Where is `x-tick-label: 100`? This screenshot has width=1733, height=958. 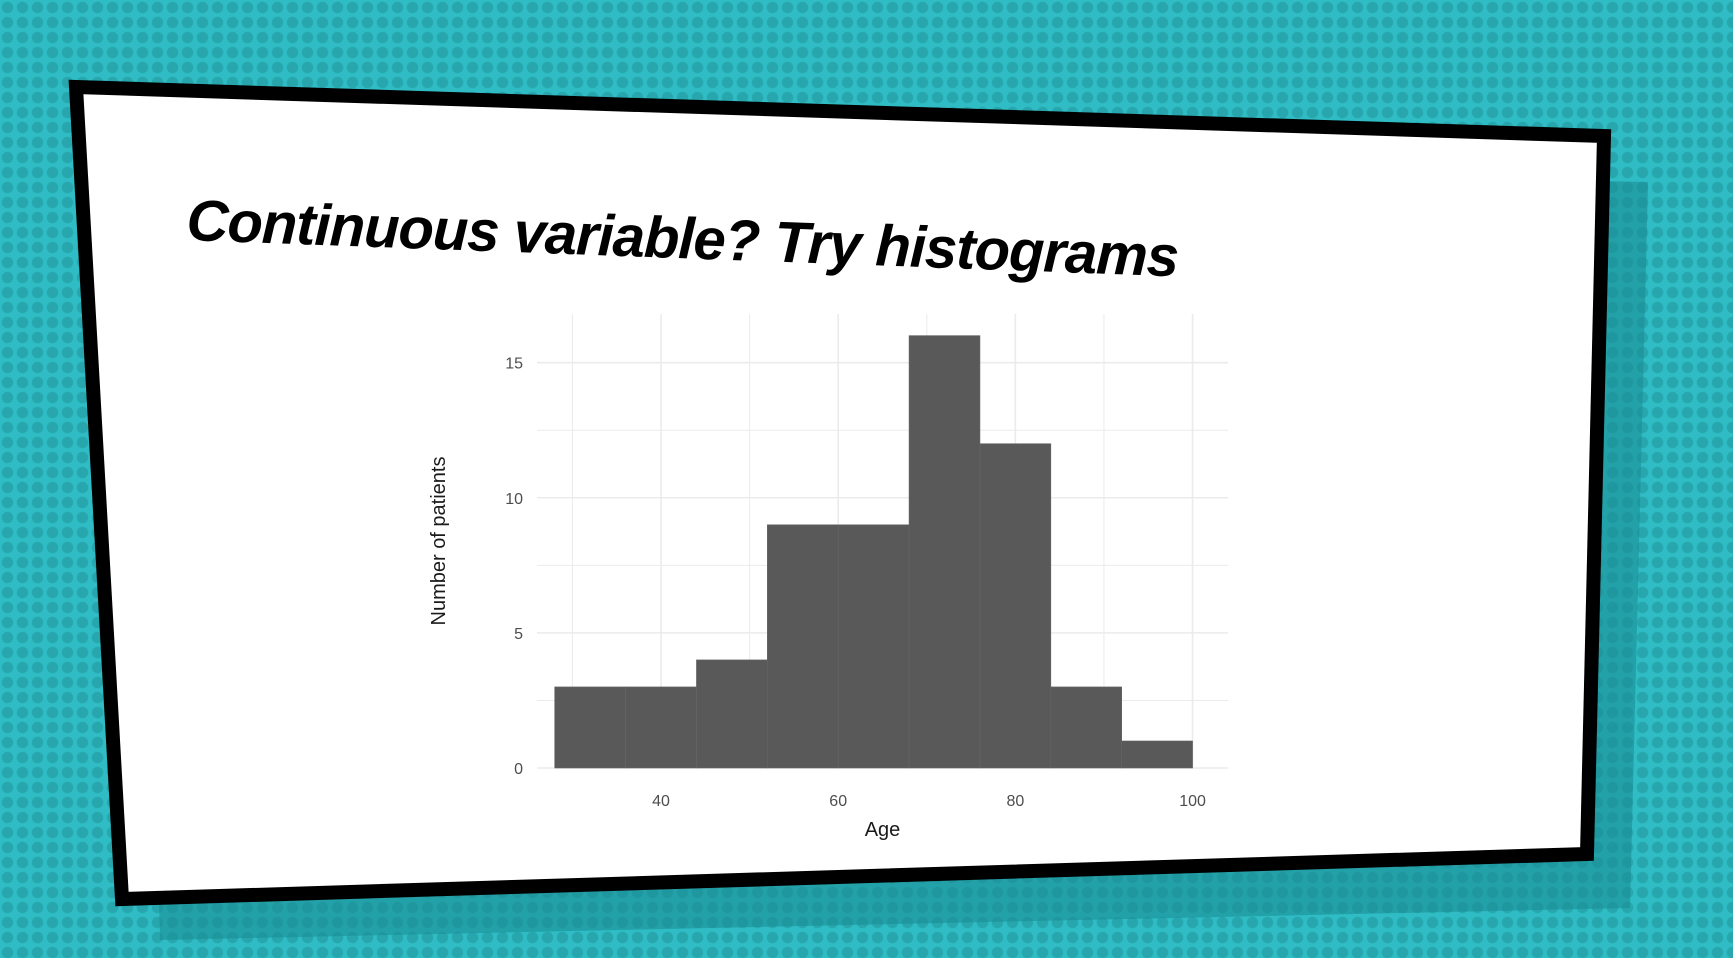 x-tick-label: 100 is located at coordinates (1192, 801).